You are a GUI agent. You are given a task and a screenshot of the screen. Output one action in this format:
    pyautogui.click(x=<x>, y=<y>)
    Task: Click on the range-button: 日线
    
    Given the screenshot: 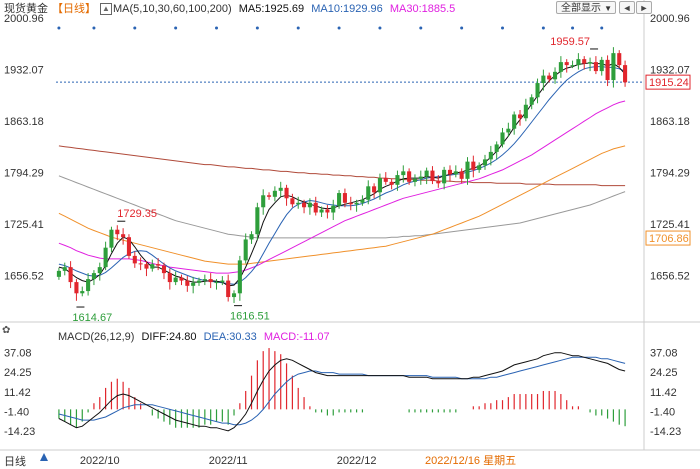 What is the action you would take?
    pyautogui.click(x=15, y=462)
    